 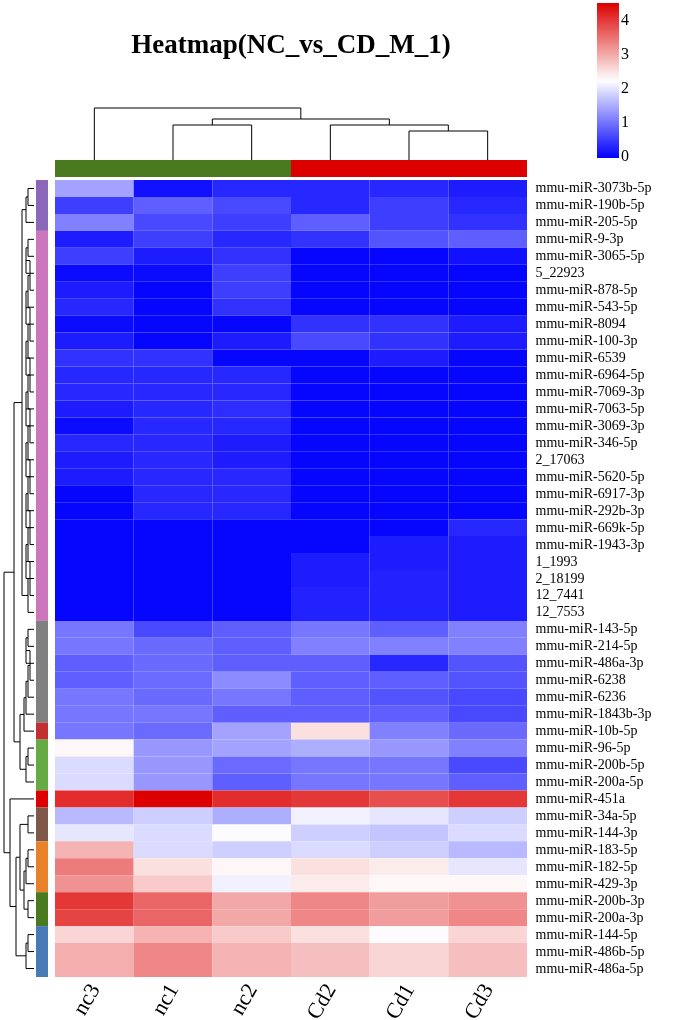 I want to click on y-tick-label: mmu-miR-6539, so click(x=580, y=358).